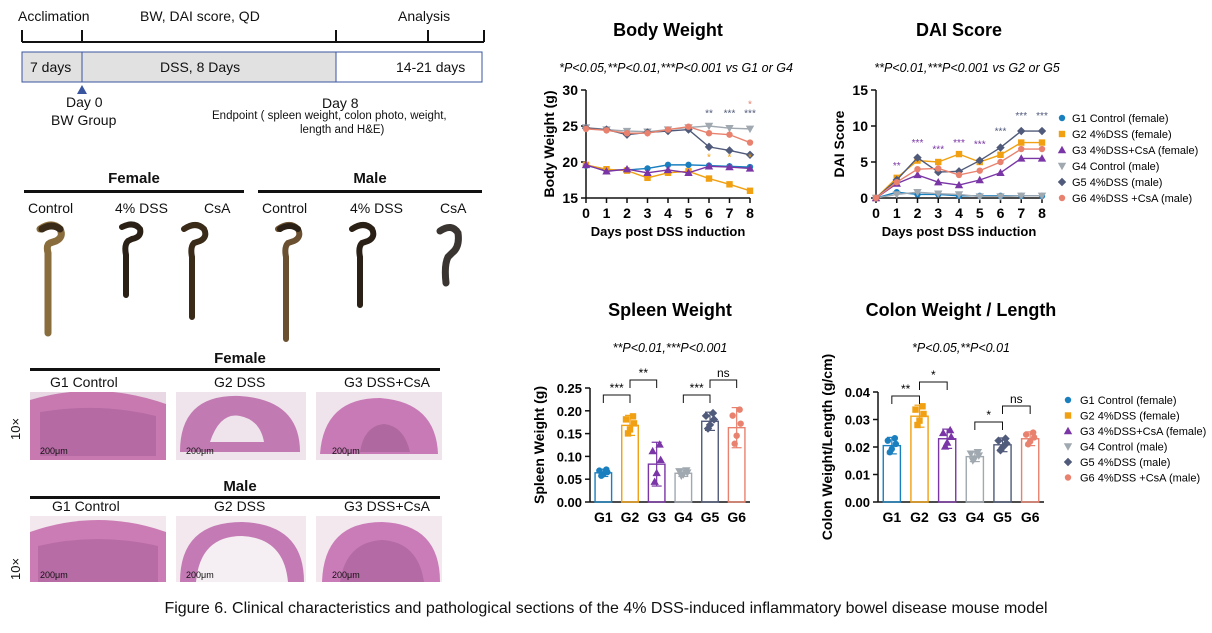 The width and height of the screenshot is (1212, 633). Describe the element at coordinates (710, 517) in the screenshot. I see `x-tick-label: G5` at that location.